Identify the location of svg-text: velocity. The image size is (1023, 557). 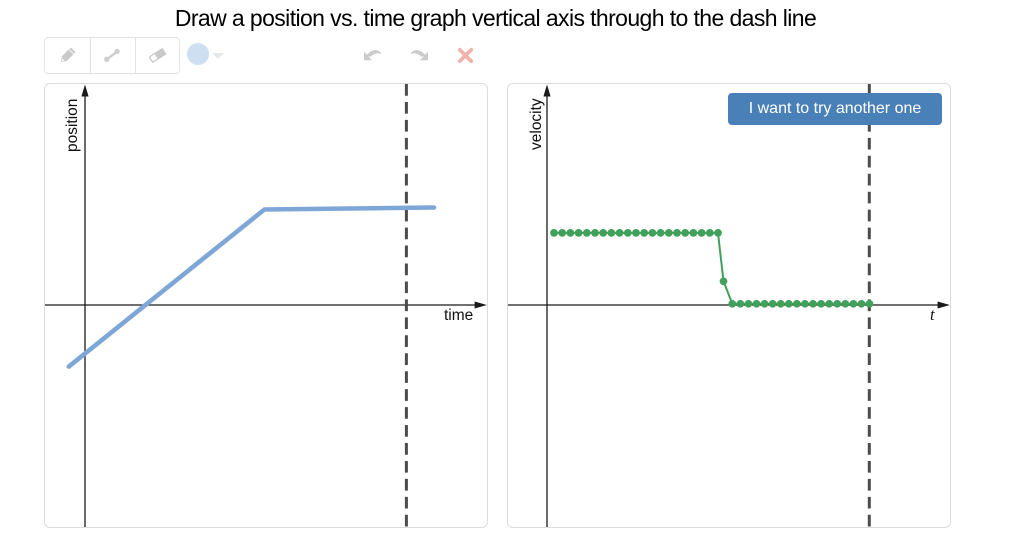
(536, 124).